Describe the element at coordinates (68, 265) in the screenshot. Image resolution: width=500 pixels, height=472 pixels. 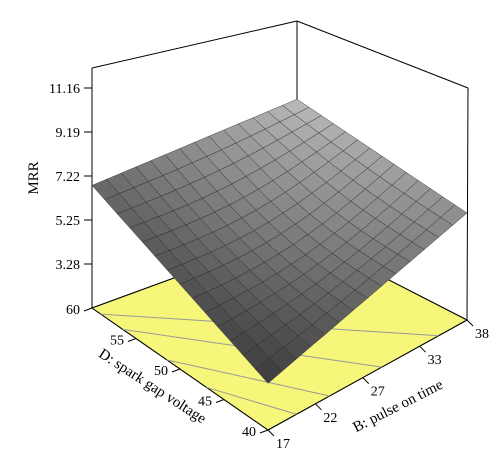
I see `z-tick-label: 3.28` at that location.